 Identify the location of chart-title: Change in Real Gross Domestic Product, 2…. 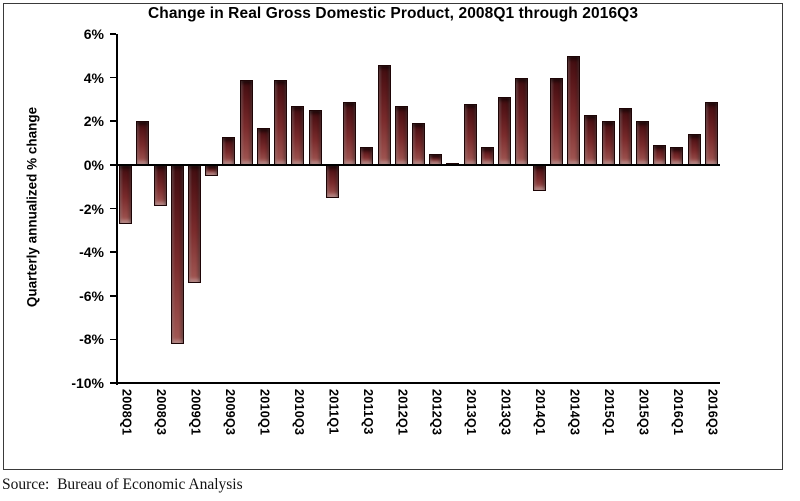
(393, 13).